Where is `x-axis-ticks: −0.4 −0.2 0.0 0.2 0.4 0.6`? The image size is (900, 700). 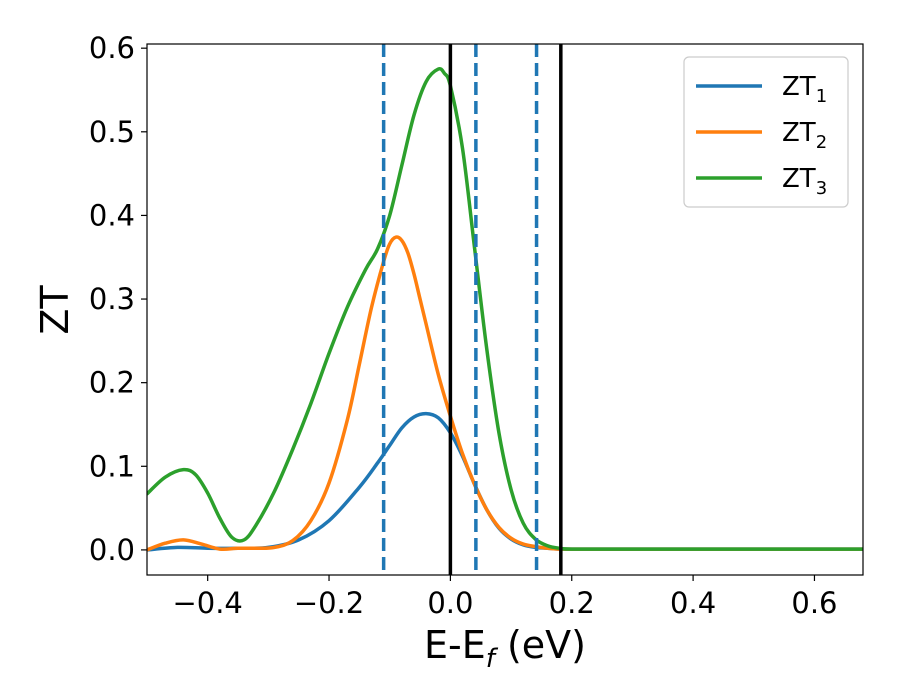 x-axis-ticks: −0.4 −0.2 0.0 0.2 0.4 0.6 is located at coordinates (505, 597).